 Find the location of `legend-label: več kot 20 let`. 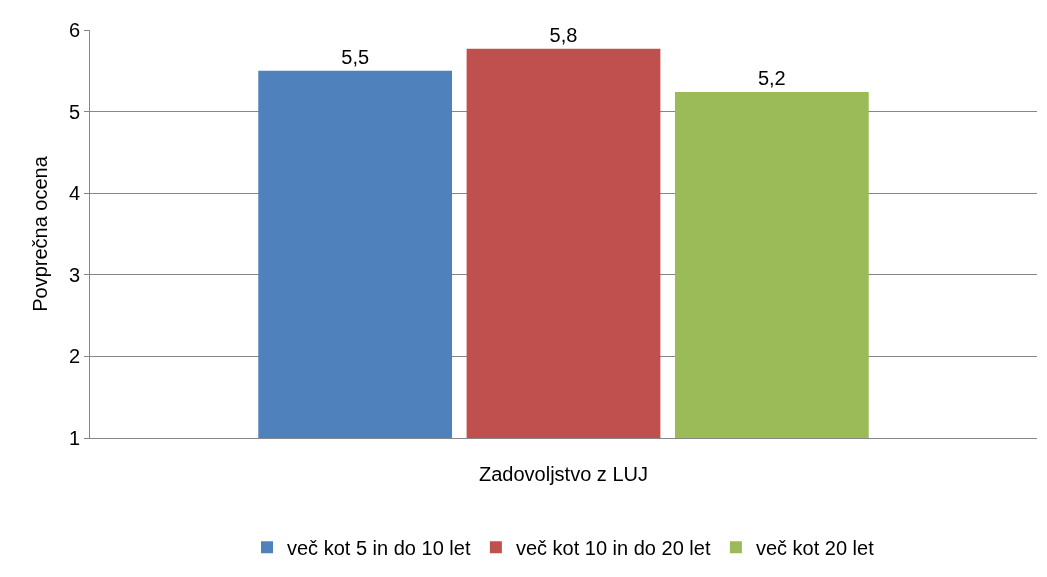

legend-label: več kot 20 let is located at coordinates (815, 548).